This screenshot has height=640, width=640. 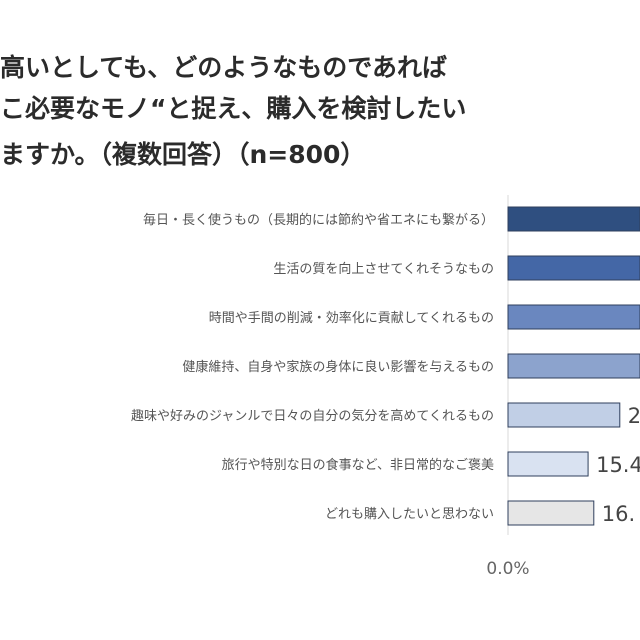 What do you see at coordinates (618, 514) in the screenshot?
I see `data-label: 16.` at bounding box center [618, 514].